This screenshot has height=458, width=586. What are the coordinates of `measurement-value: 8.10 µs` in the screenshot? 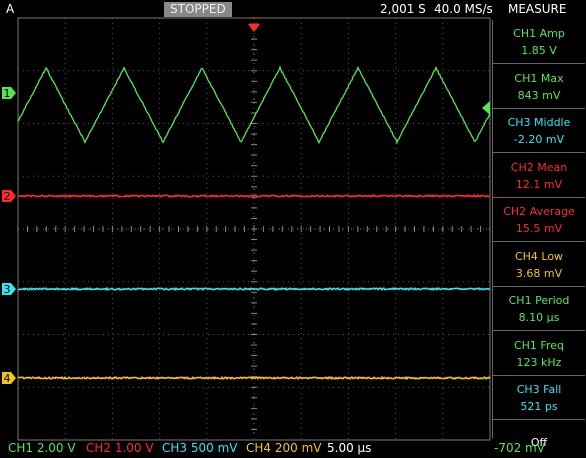 It's located at (539, 317).